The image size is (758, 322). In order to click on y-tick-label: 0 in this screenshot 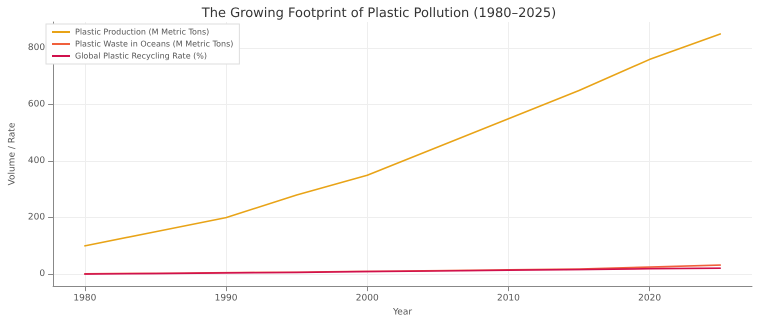, I will do `click(42, 274)`.